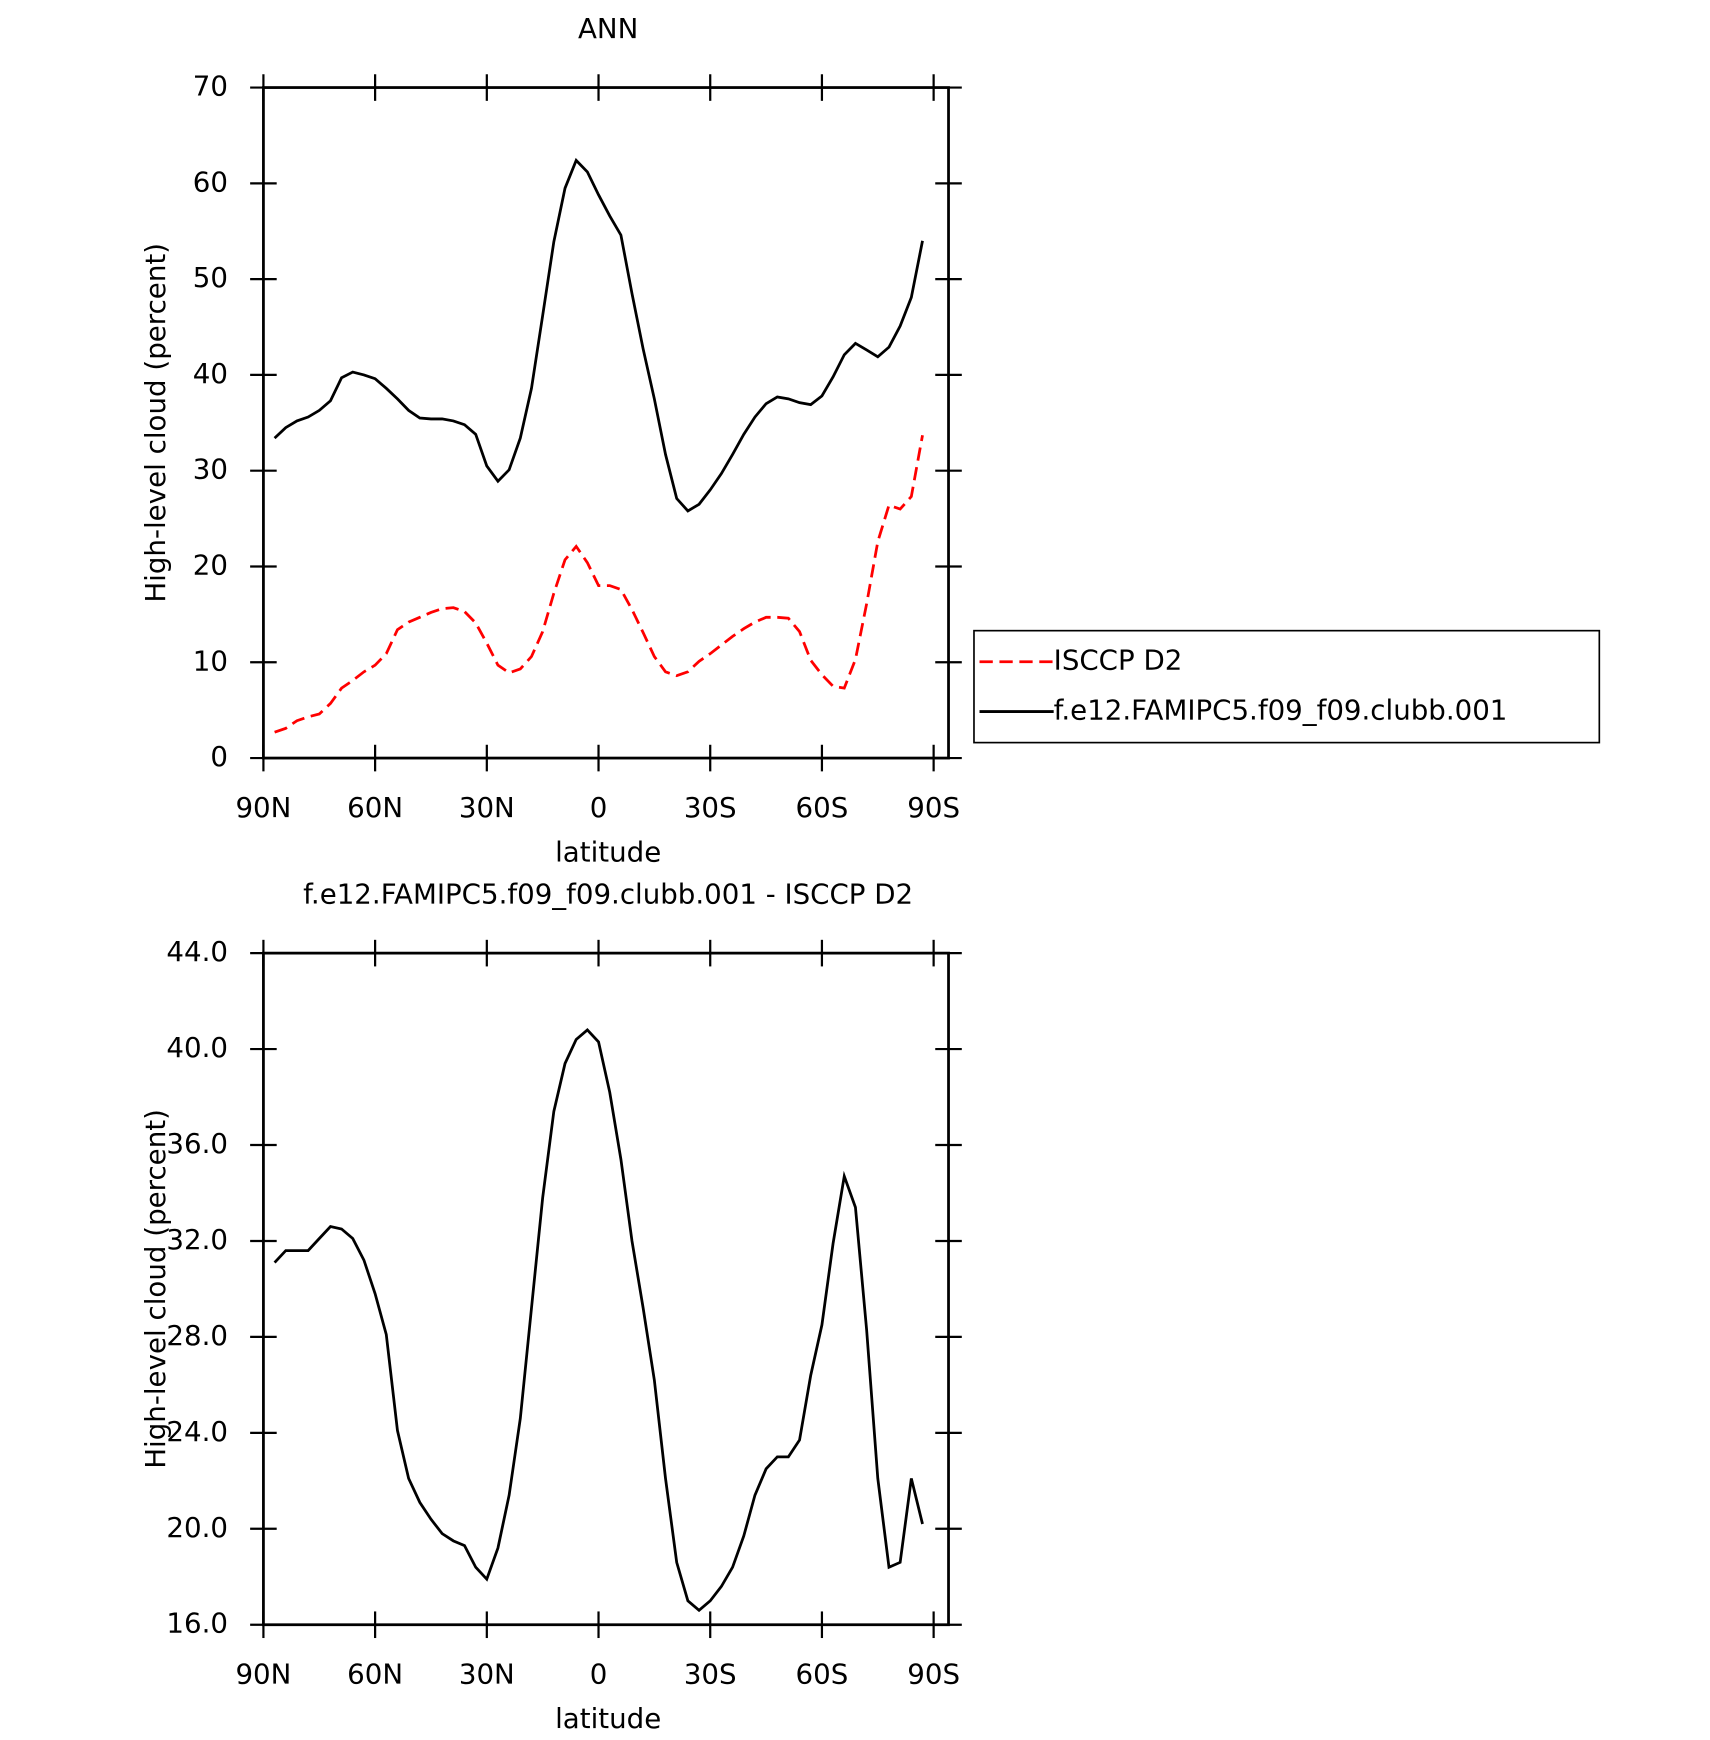  I want to click on y-tick-label: 10, so click(210, 660).